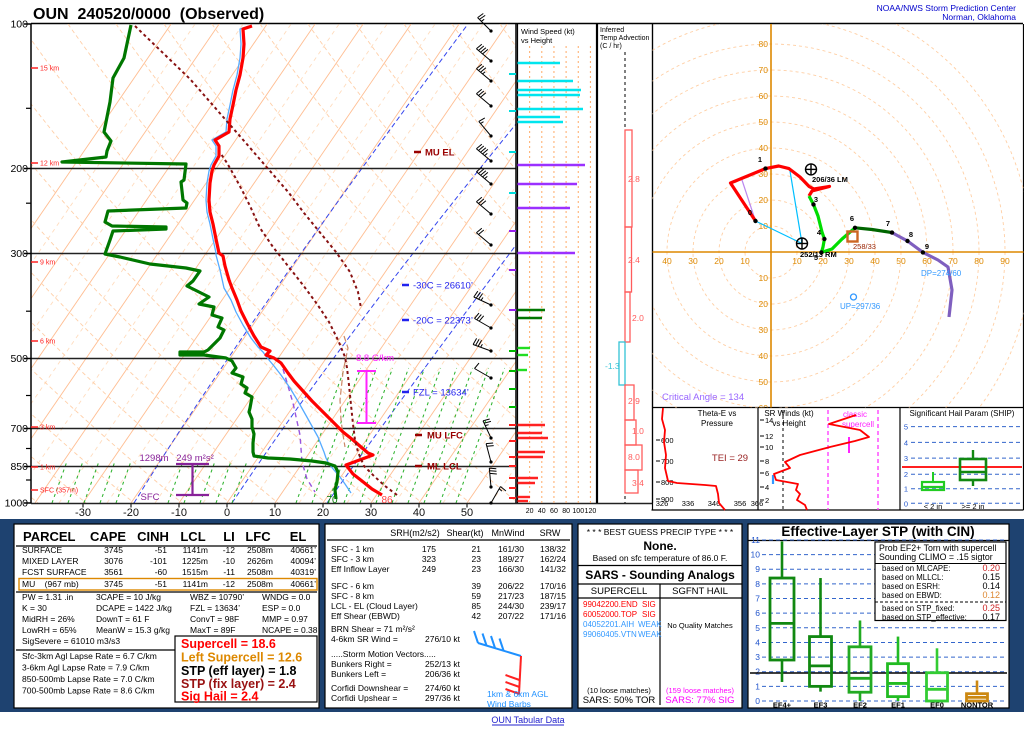 This screenshot has height=732, width=1024. I want to click on svg-text: 800, so click(667, 482).